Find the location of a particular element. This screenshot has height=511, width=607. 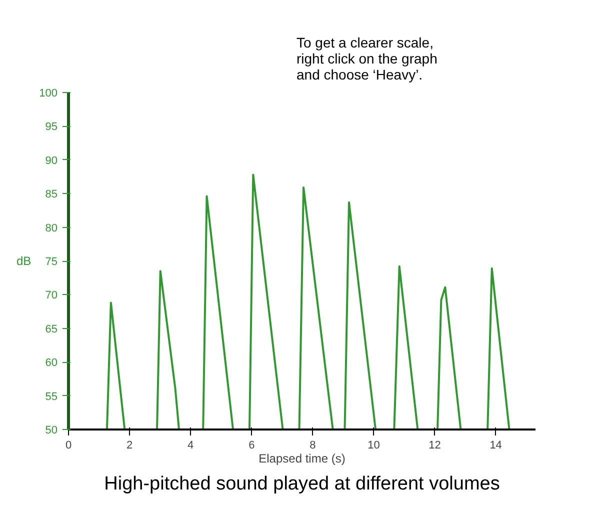

y-tick-label: 80 is located at coordinates (51, 228).